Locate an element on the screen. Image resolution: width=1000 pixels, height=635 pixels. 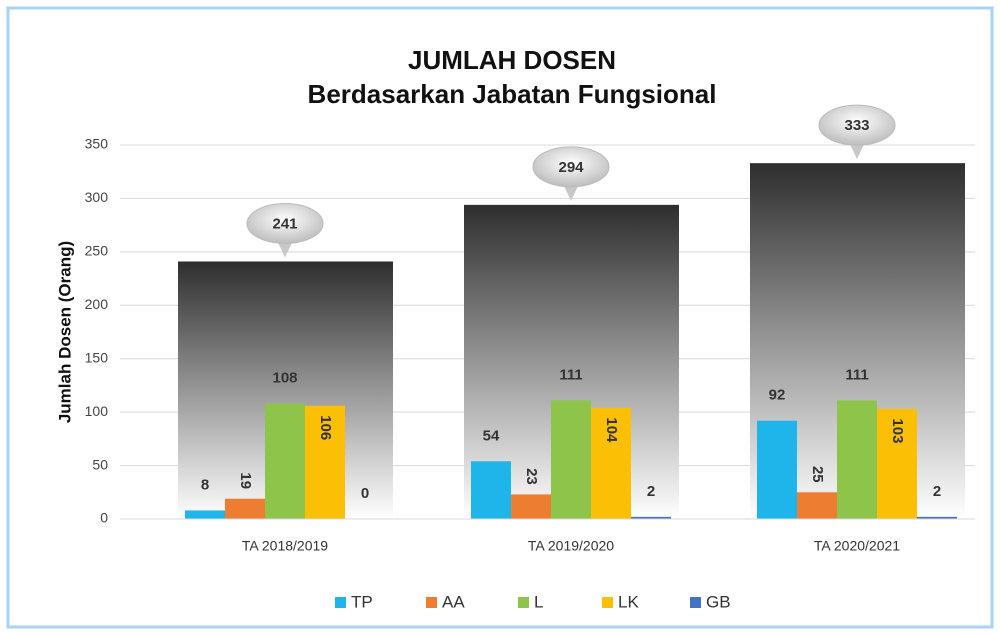
y-tick-label: 300 is located at coordinates (97, 197).